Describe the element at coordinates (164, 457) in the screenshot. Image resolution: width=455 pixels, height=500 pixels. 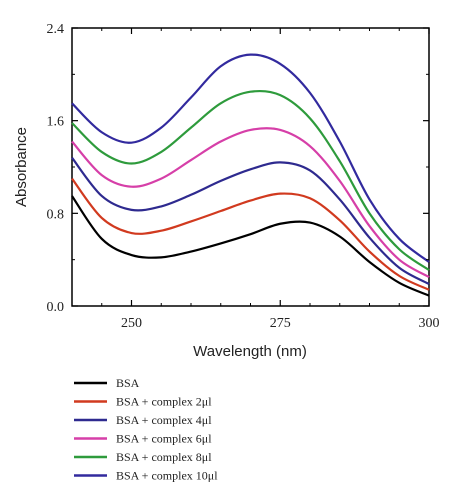
I see `legend-label-5: BSA + complex 8μl` at that location.